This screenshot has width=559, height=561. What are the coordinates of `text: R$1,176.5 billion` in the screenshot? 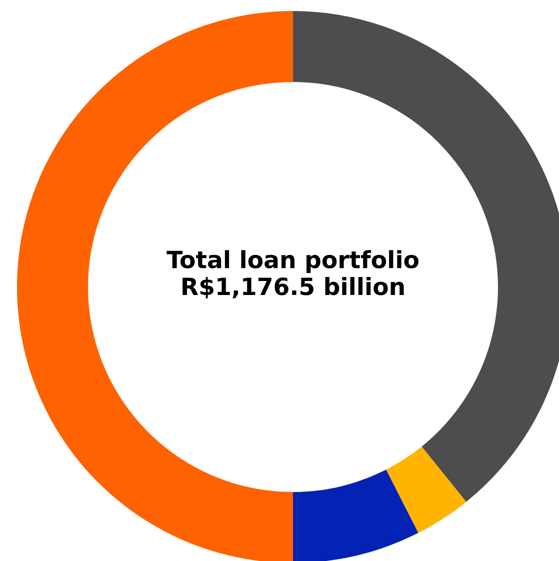 It's located at (293, 287).